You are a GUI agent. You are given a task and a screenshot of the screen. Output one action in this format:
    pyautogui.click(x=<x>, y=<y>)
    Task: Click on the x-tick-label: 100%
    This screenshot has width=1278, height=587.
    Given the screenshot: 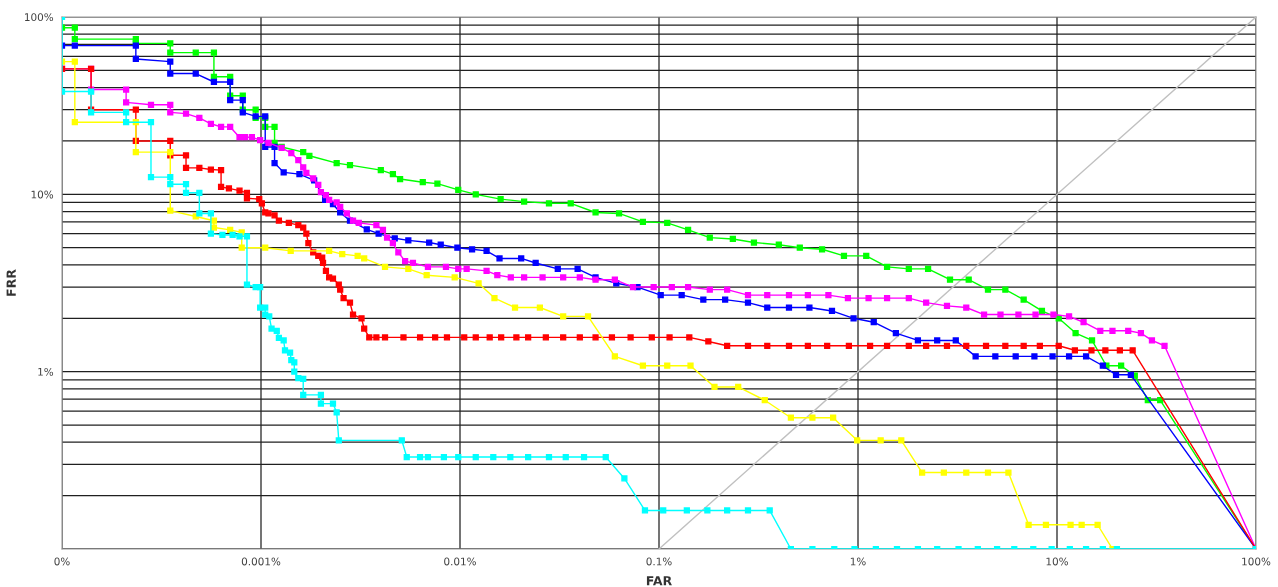 What is the action you would take?
    pyautogui.click(x=1256, y=561)
    